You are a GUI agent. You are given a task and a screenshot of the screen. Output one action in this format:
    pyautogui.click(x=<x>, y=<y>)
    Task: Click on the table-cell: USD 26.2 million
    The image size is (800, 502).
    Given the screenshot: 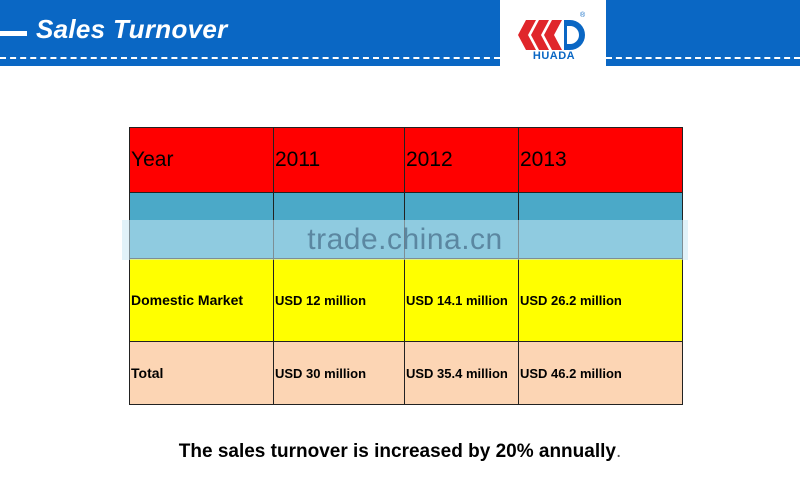 What is the action you would take?
    pyautogui.click(x=600, y=300)
    